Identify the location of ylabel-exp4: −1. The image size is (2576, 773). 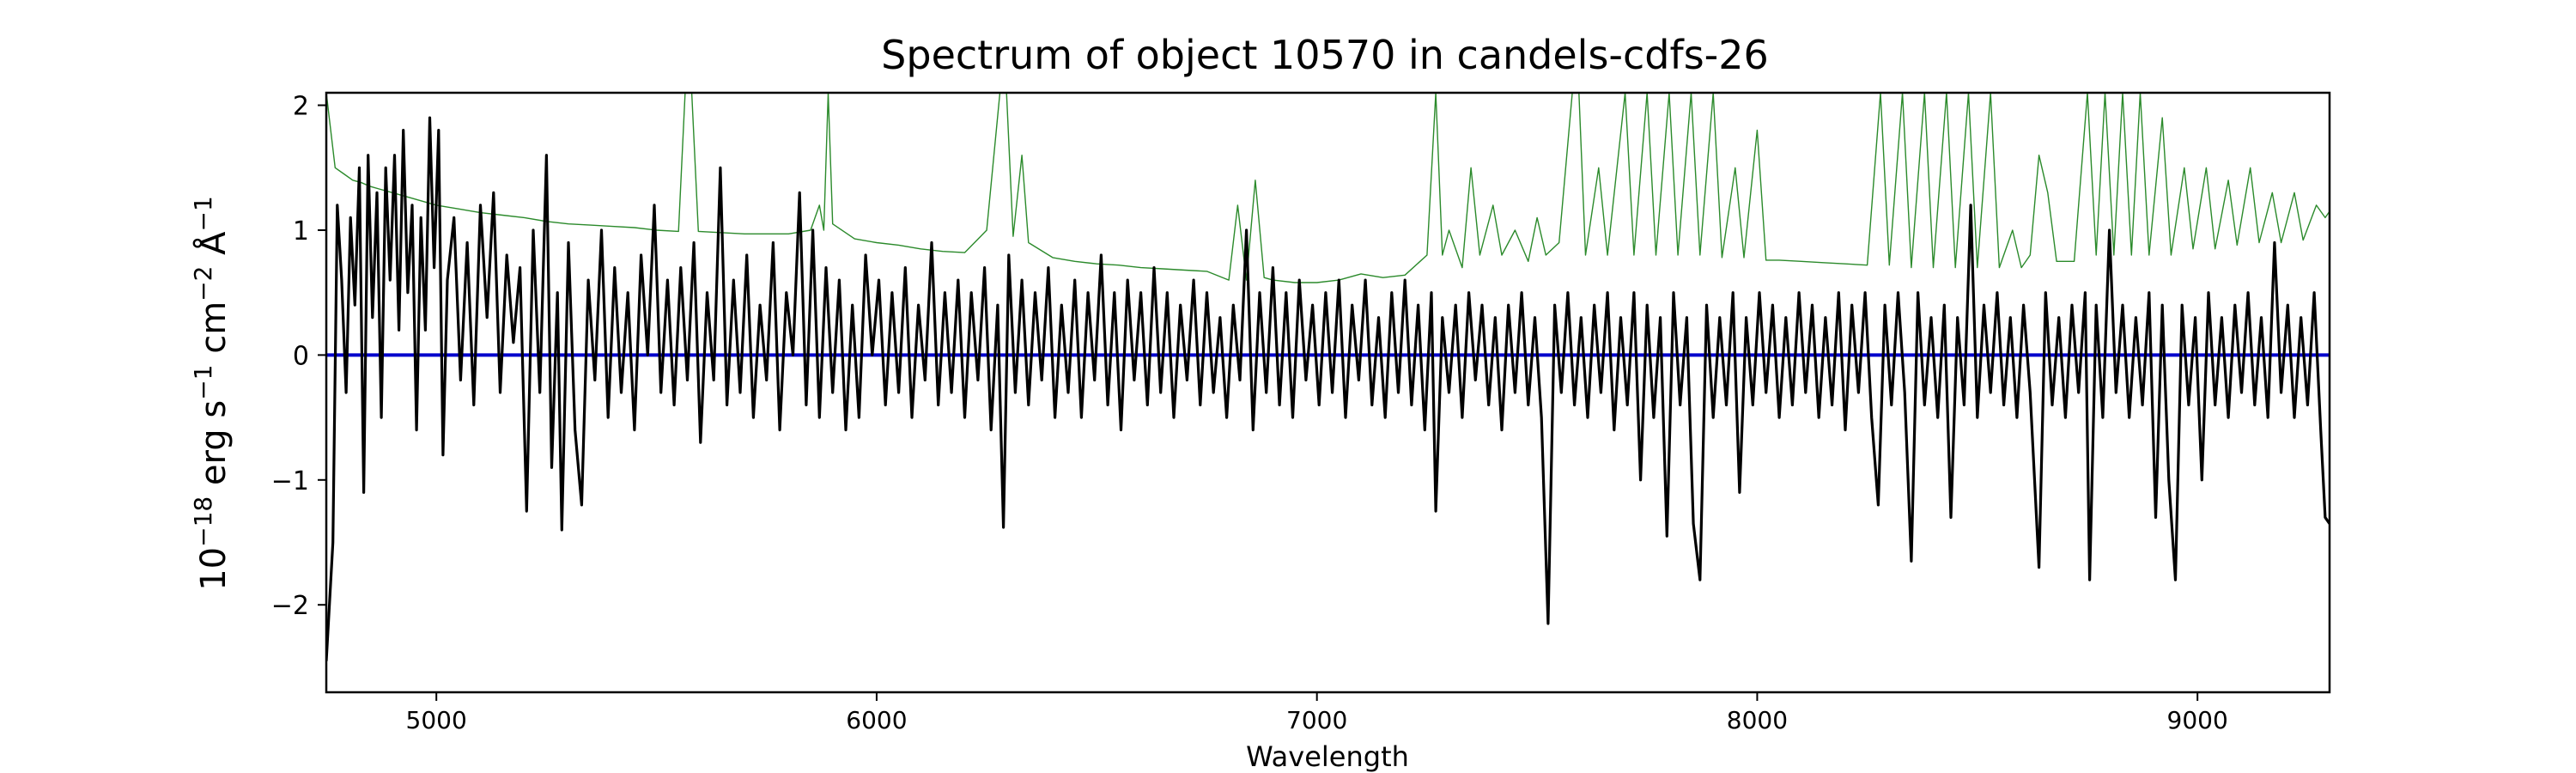
(203, 213).